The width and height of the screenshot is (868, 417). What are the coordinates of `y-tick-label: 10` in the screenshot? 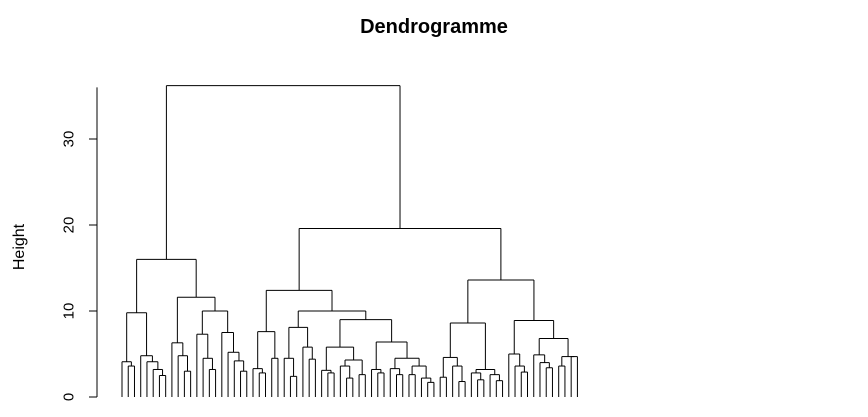 It's located at (69, 311).